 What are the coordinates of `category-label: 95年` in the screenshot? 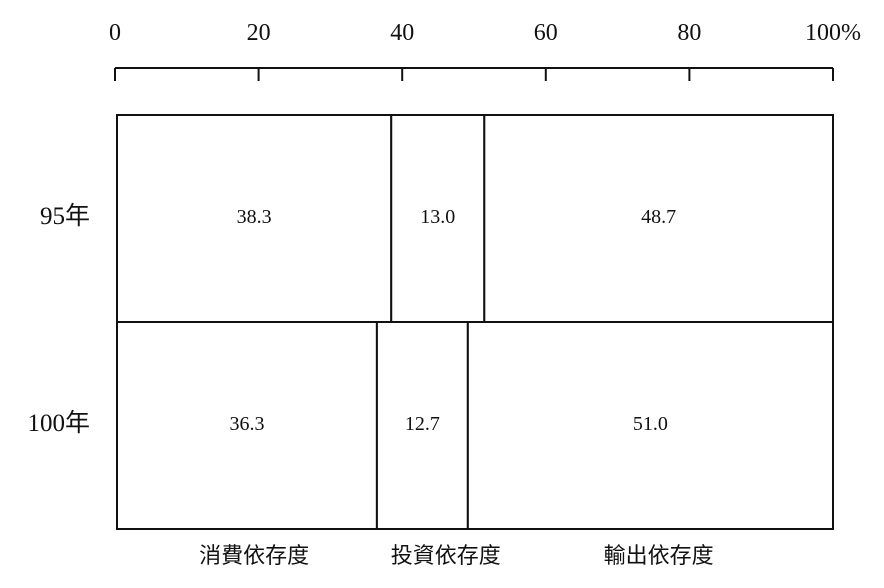 It's located at (65, 216).